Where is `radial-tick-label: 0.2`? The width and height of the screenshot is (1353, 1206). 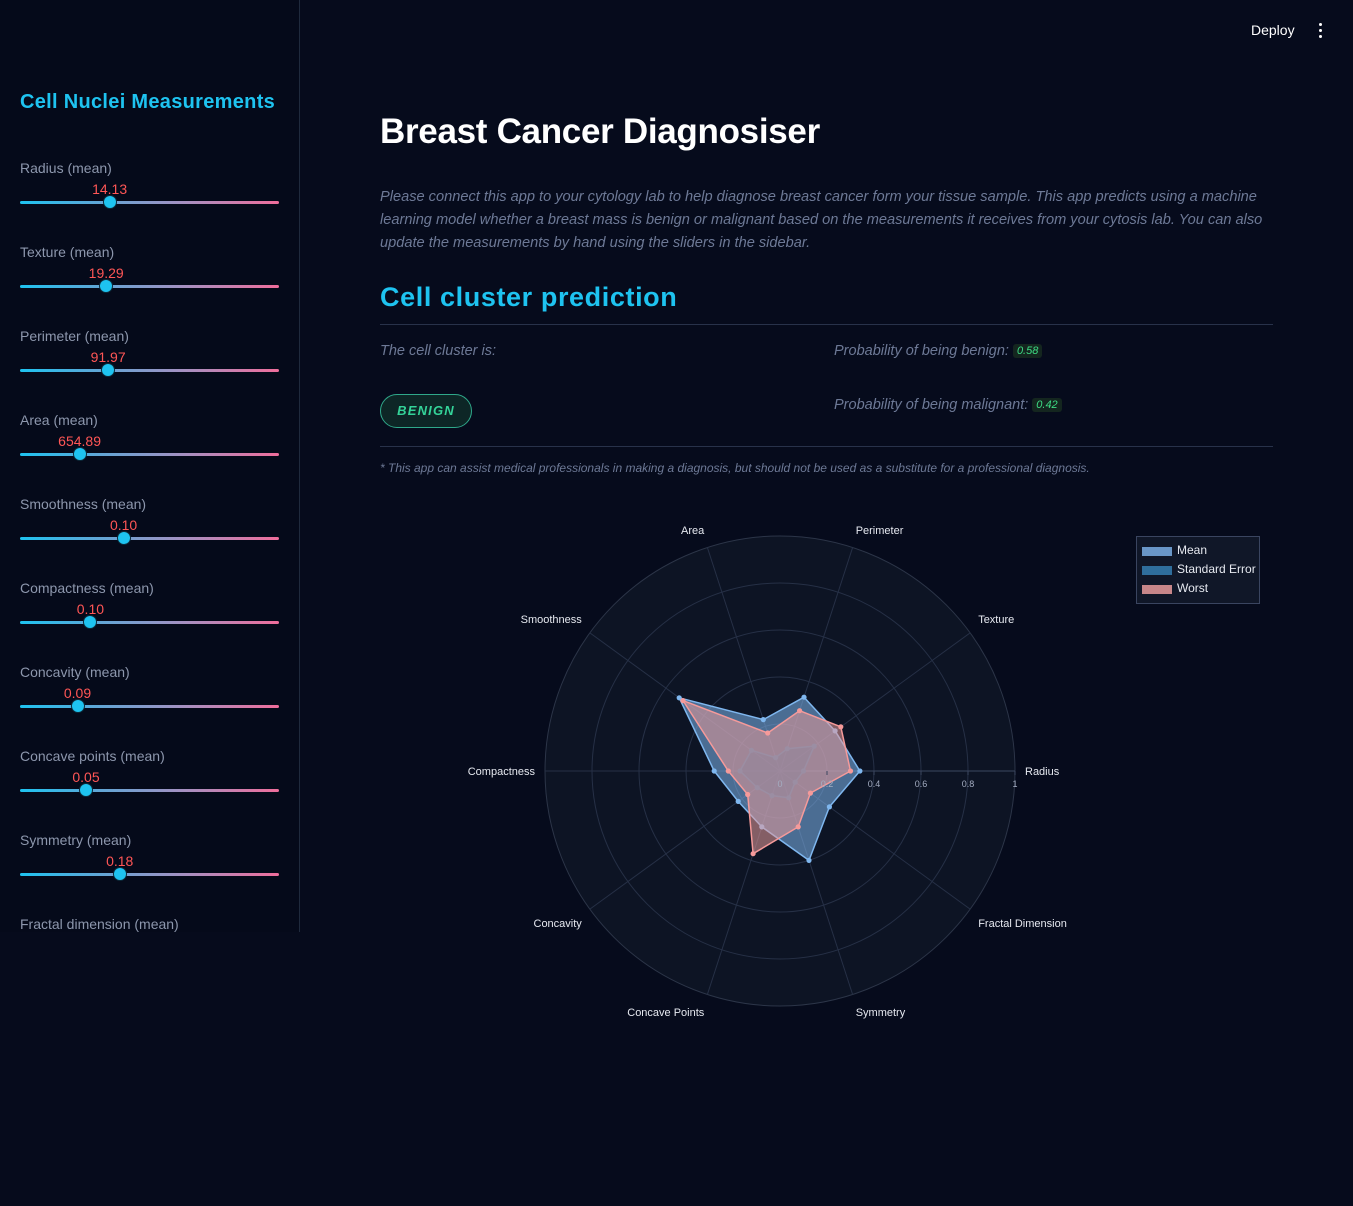
radial-tick-label: 0.2 is located at coordinates (827, 784).